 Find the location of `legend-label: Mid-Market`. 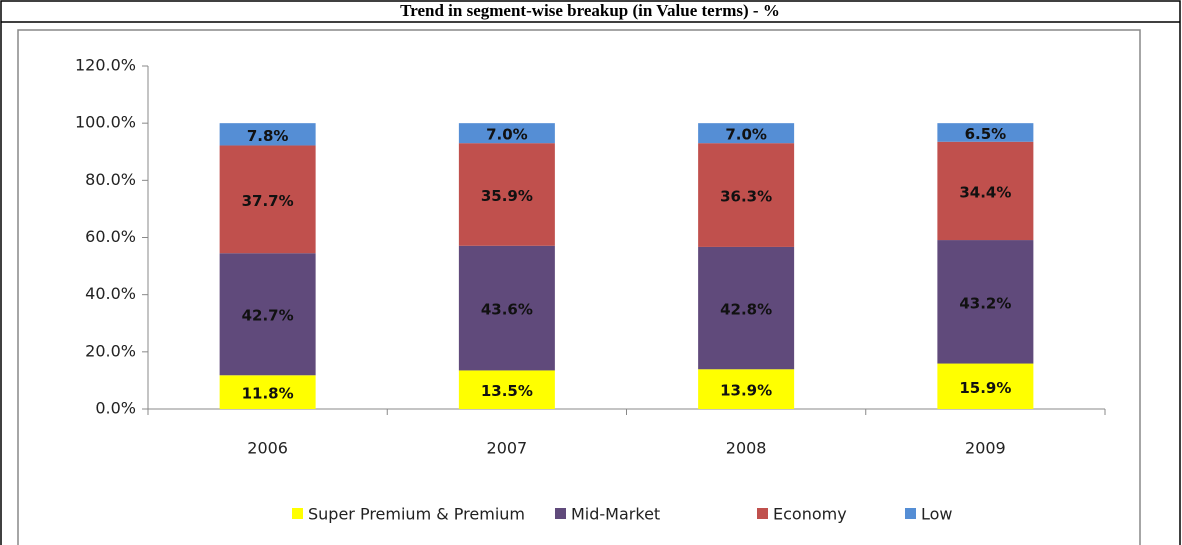

legend-label: Mid-Market is located at coordinates (615, 514).